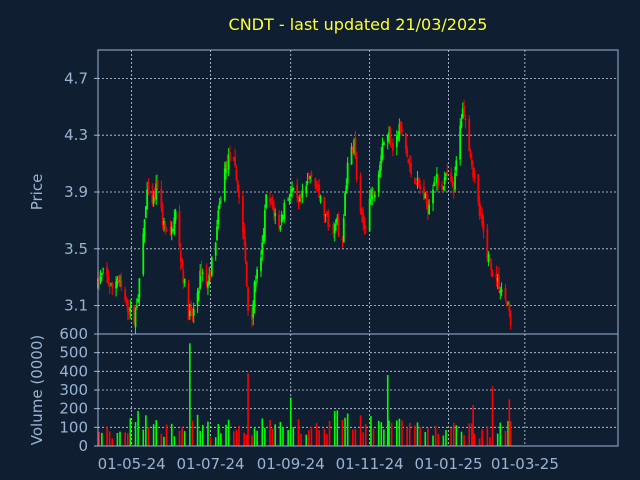 The width and height of the screenshot is (640, 480). Describe the element at coordinates (37, 390) in the screenshot. I see `volume-axis-label: Volume (0000)` at that location.